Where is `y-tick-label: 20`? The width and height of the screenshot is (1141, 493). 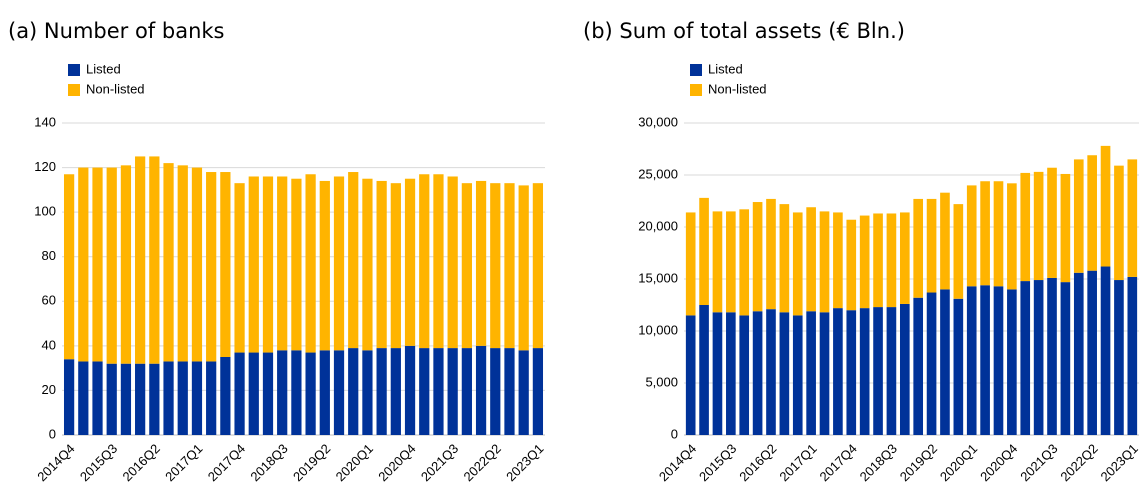 y-tick-label: 20 is located at coordinates (49, 389).